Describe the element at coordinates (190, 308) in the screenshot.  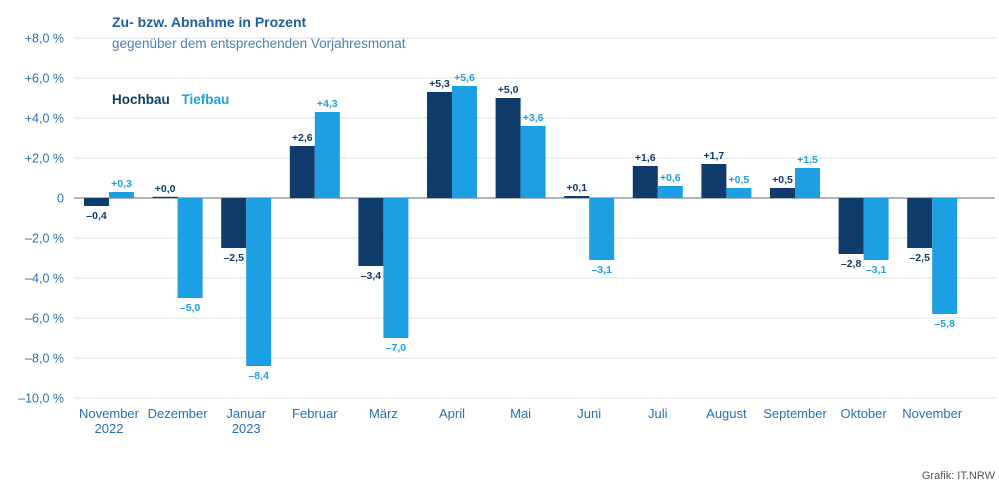
I see `data-label-tiefbau: –5,0` at that location.